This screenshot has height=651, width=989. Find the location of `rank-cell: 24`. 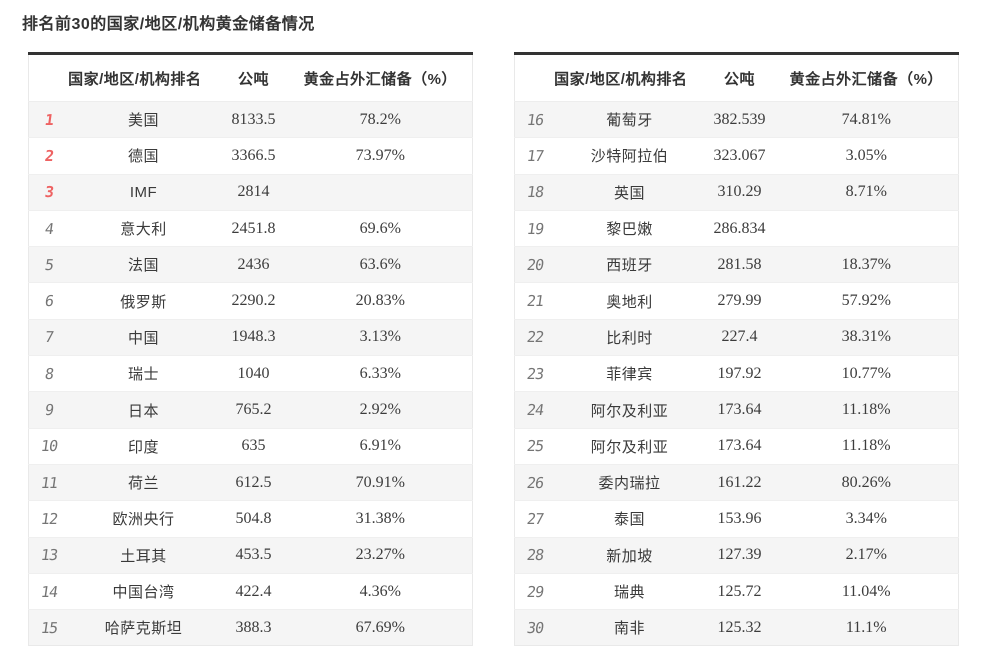

rank-cell: 24 is located at coordinates (534, 410).